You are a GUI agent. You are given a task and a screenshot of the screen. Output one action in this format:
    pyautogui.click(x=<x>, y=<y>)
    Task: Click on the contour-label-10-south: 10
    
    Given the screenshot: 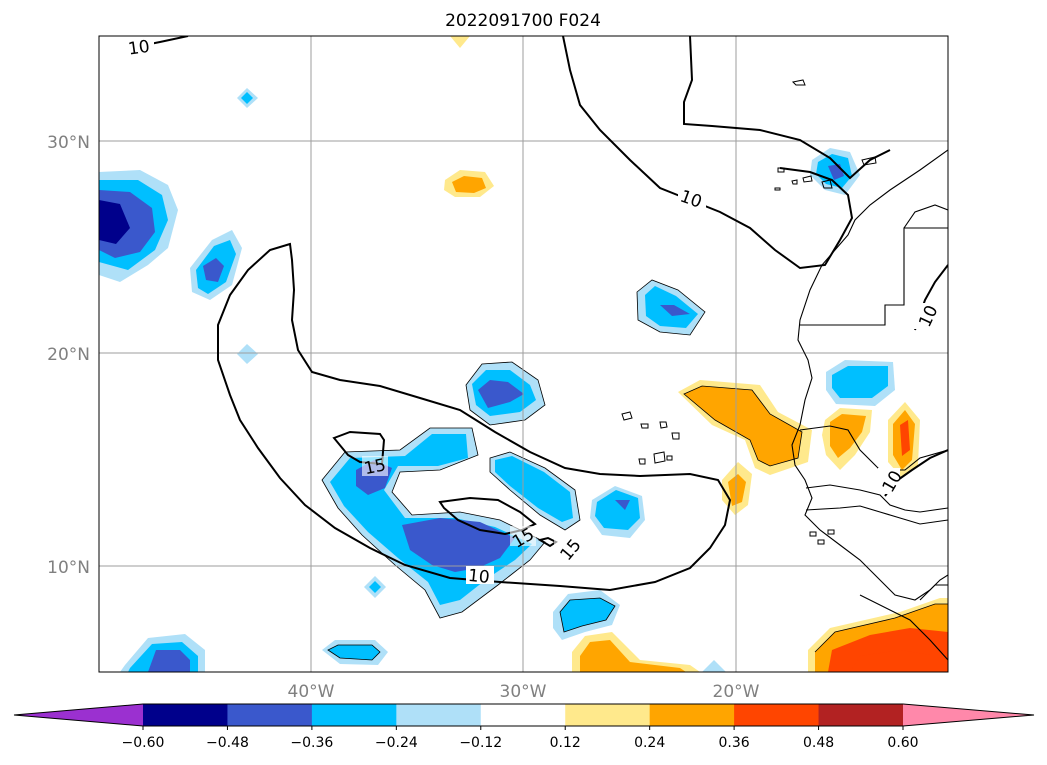 What is the action you would take?
    pyautogui.click(x=479, y=577)
    